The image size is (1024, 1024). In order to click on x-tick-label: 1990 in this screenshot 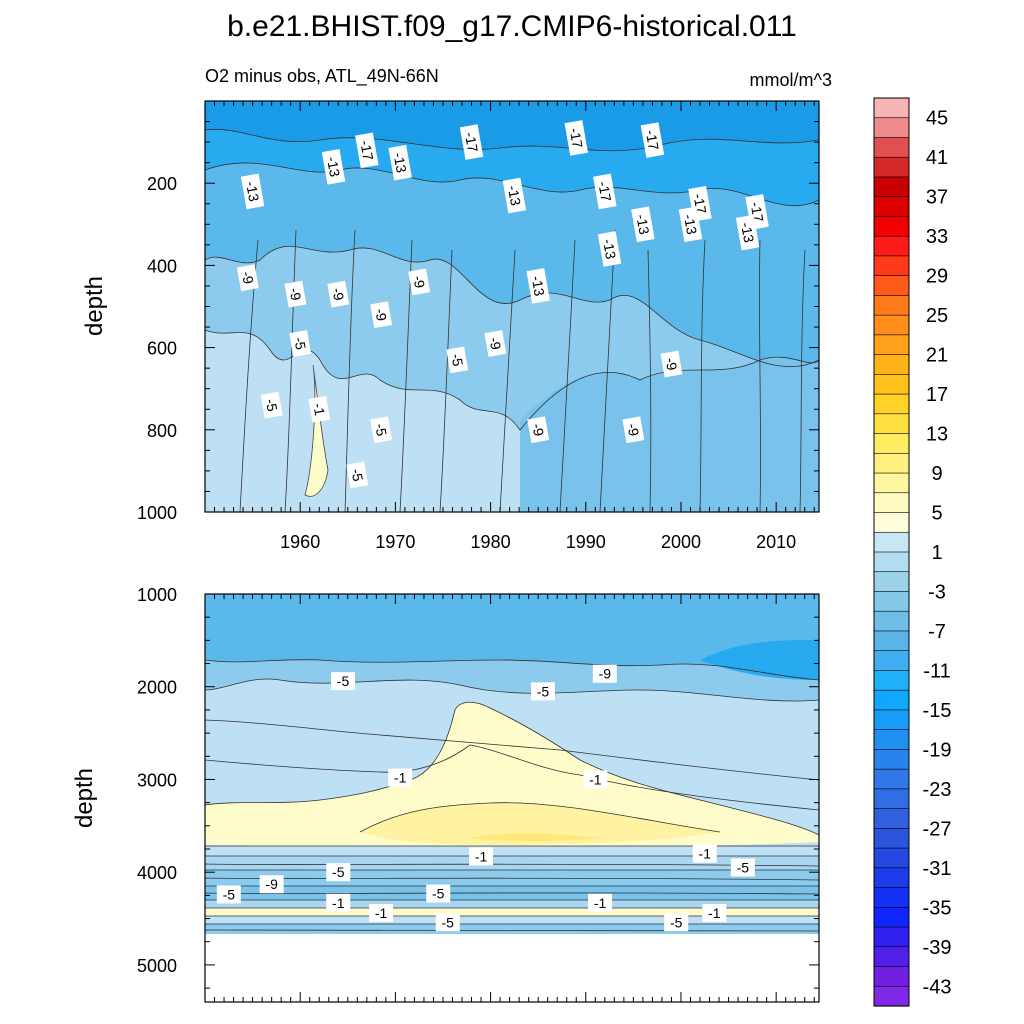, I will do `click(586, 542)`.